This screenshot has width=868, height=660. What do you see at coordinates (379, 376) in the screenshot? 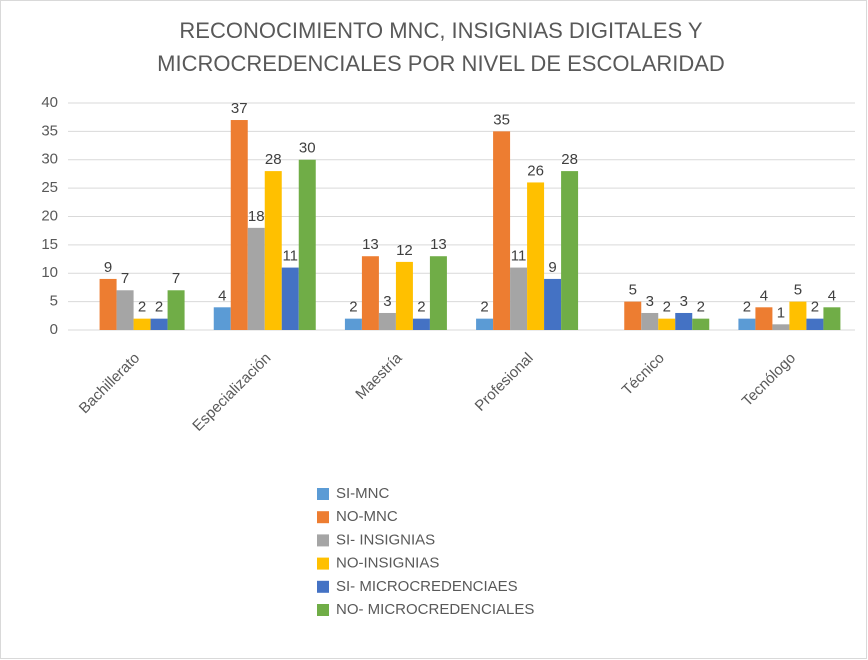
I see `x-tick-label: Maestría` at bounding box center [379, 376].